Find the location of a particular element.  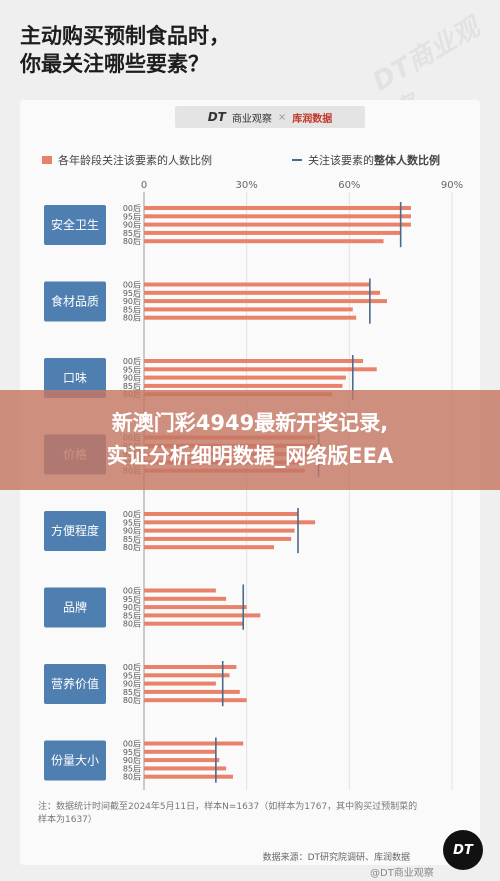

brand-partner: 库润数据 is located at coordinates (312, 119).